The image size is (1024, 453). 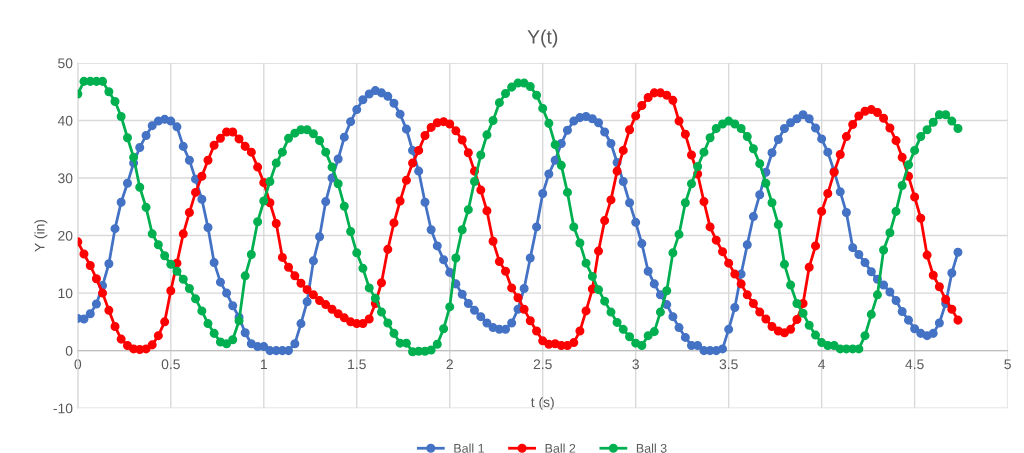 What do you see at coordinates (469, 448) in the screenshot?
I see `legend-label: Ball 1` at bounding box center [469, 448].